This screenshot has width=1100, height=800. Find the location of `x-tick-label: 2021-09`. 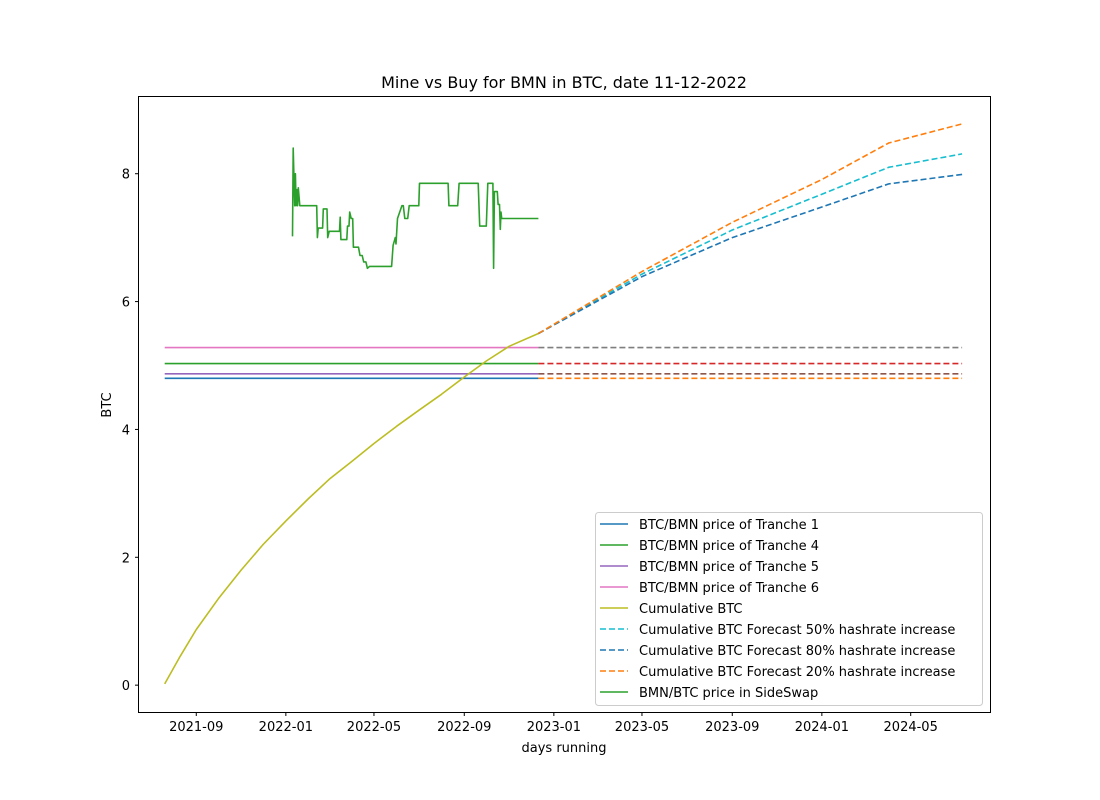

x-tick-label: 2021-09 is located at coordinates (196, 727).